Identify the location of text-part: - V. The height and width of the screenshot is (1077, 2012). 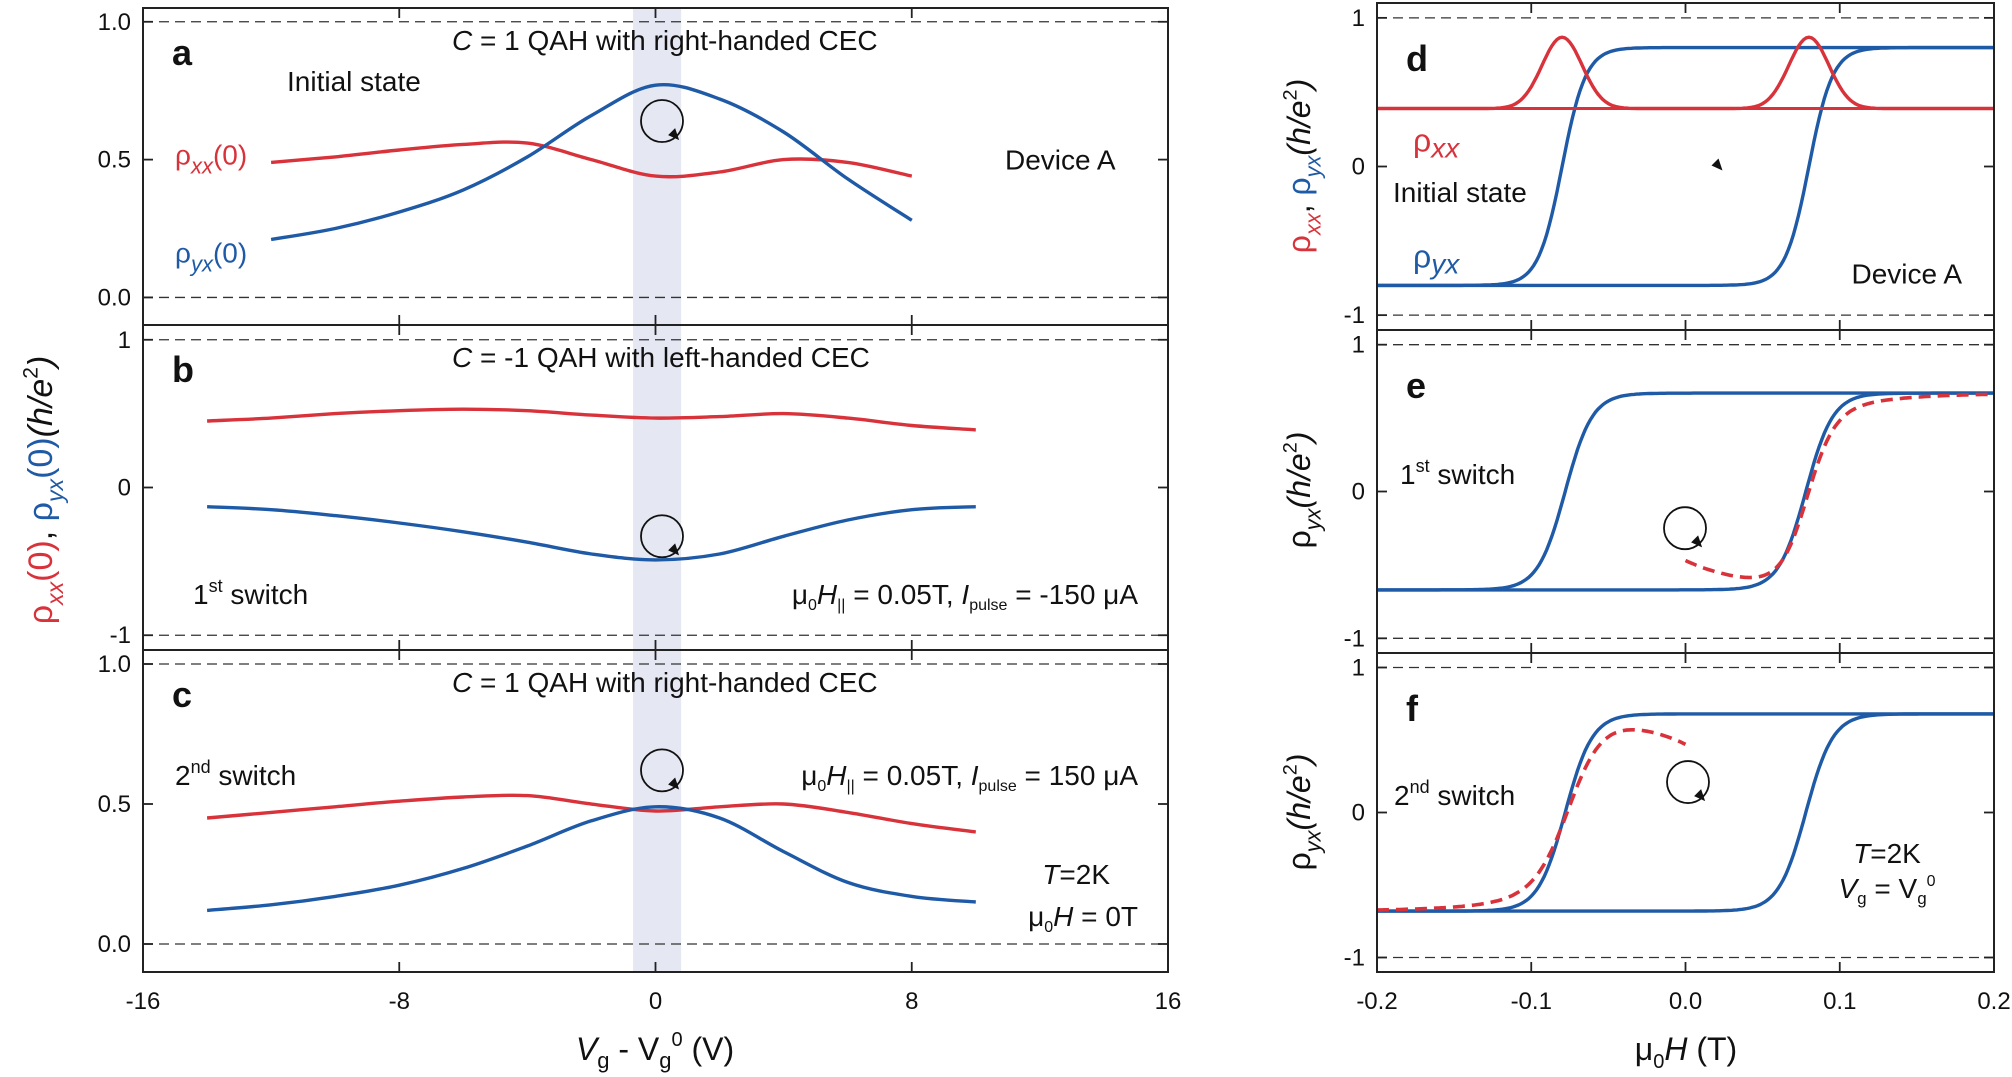
(634, 1049).